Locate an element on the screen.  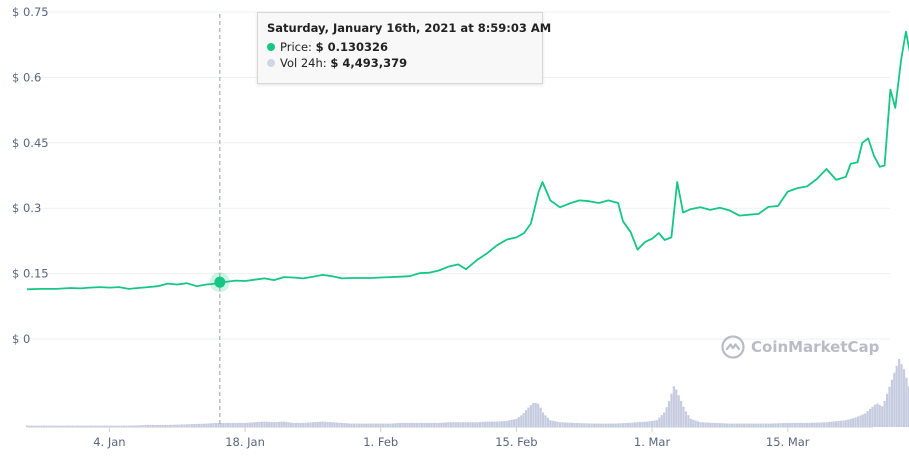
y-tick-label: $ 0.3 is located at coordinates (26, 208).